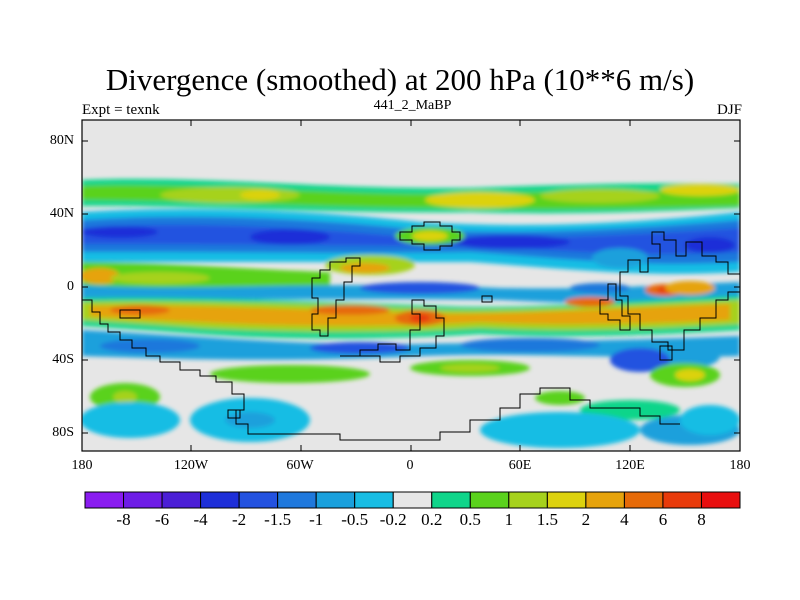  What do you see at coordinates (123, 519) in the screenshot?
I see `colorbar-label: -8` at bounding box center [123, 519].